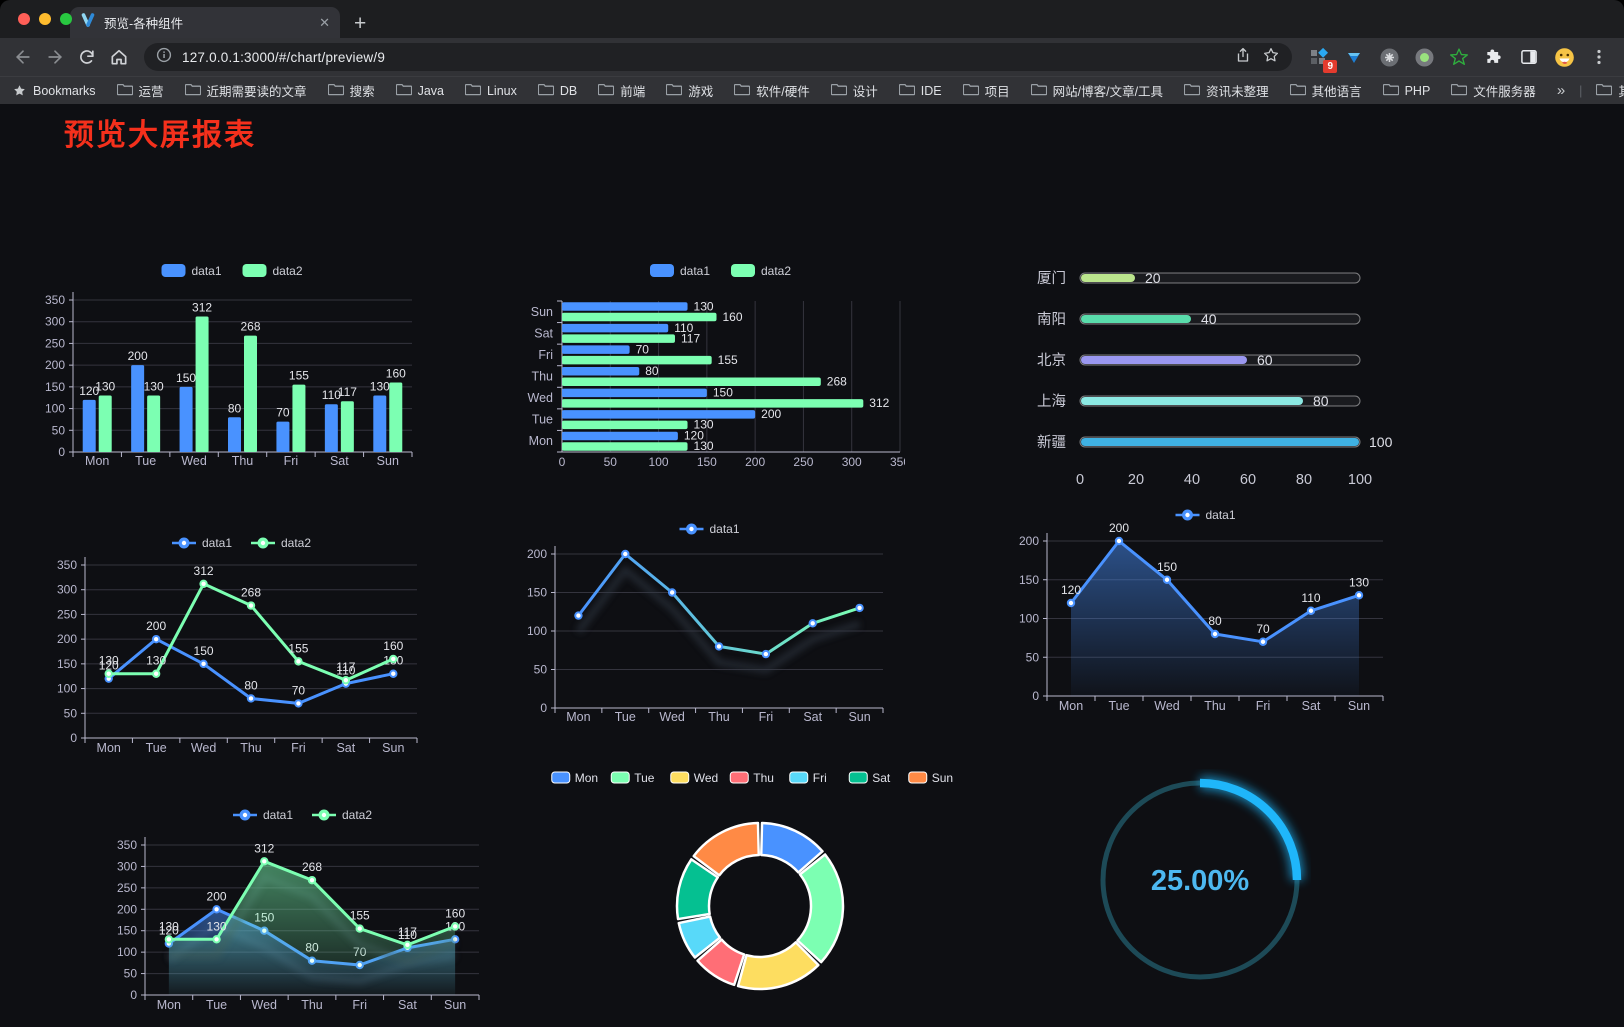  What do you see at coordinates (869, 778) in the screenshot?
I see `legend-item-Sat: Sat` at bounding box center [869, 778].